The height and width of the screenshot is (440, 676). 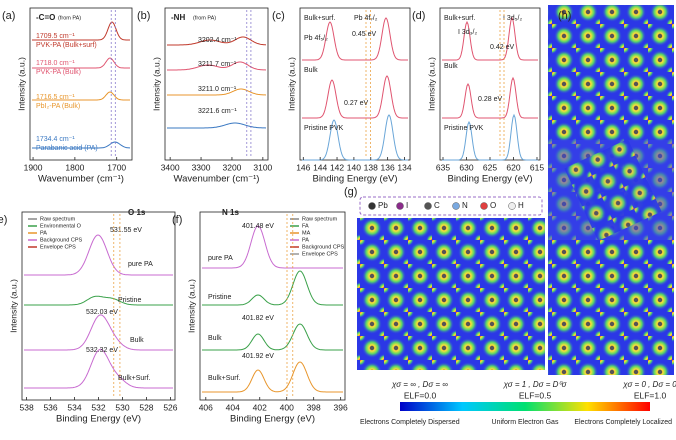 What do you see at coordinates (537, 167) in the screenshot?
I see `x-tick-label: 615` at bounding box center [537, 167].